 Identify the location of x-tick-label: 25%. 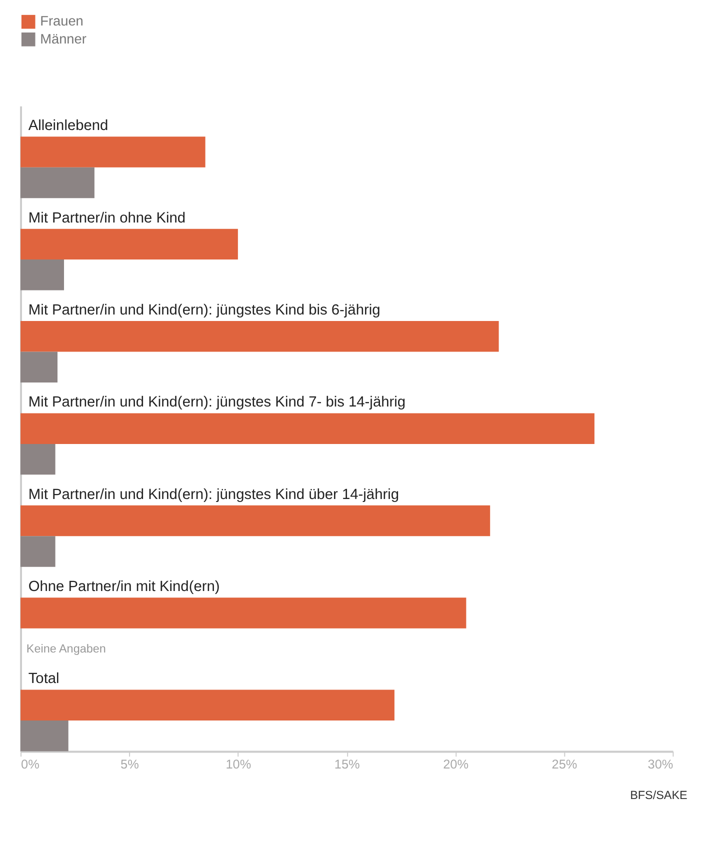
(565, 764).